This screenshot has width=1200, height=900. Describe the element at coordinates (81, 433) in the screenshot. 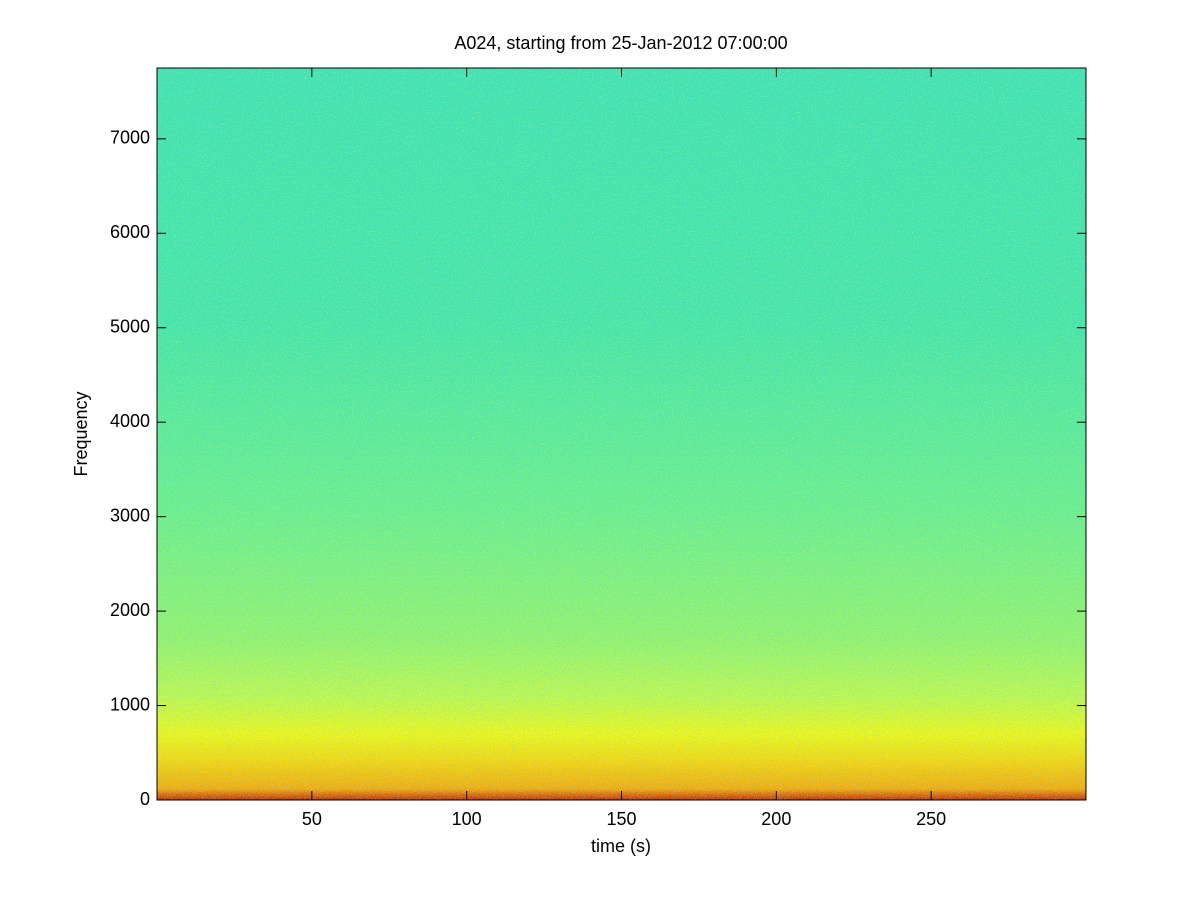

I see `y-axis-label: Frequency` at that location.